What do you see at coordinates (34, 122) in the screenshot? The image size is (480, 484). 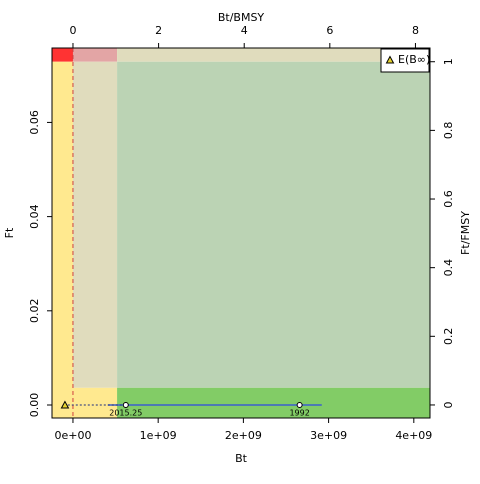 I see `y-tick-label: 0.06` at bounding box center [34, 122].